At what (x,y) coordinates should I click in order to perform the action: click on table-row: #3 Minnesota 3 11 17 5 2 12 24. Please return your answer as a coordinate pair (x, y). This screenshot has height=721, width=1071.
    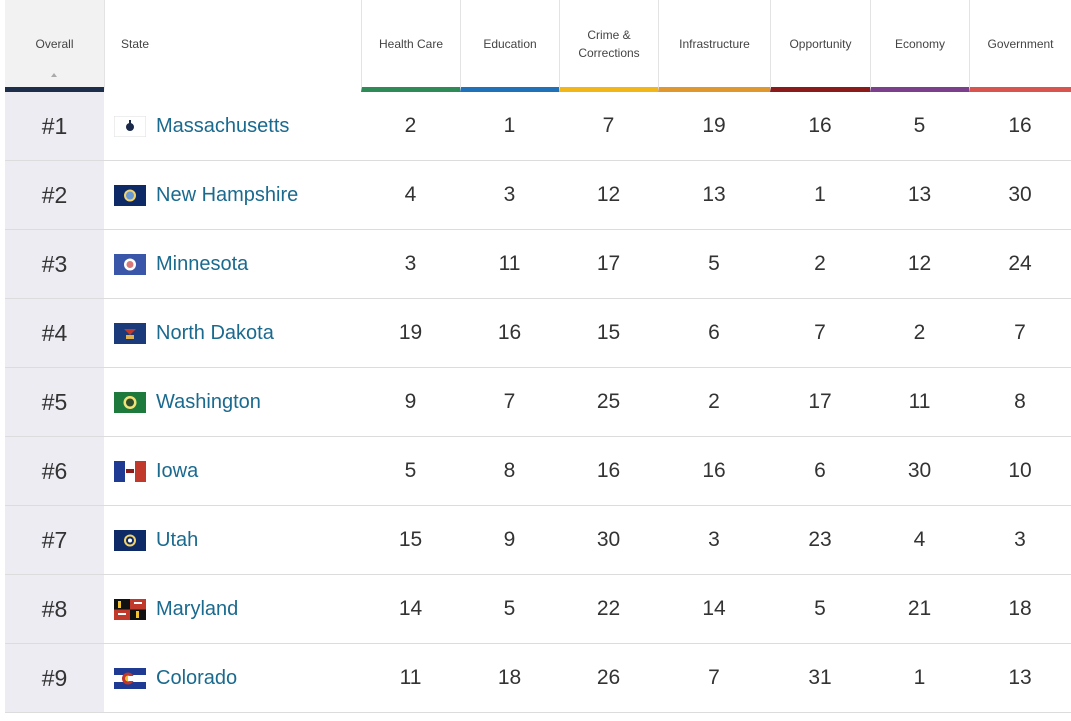
    Looking at the image, I should click on (538, 264).